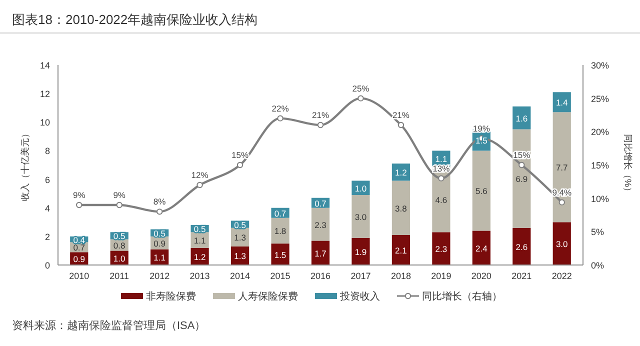 The height and width of the screenshot is (346, 640). I want to click on y2-tick-label: 30%, so click(600, 65).